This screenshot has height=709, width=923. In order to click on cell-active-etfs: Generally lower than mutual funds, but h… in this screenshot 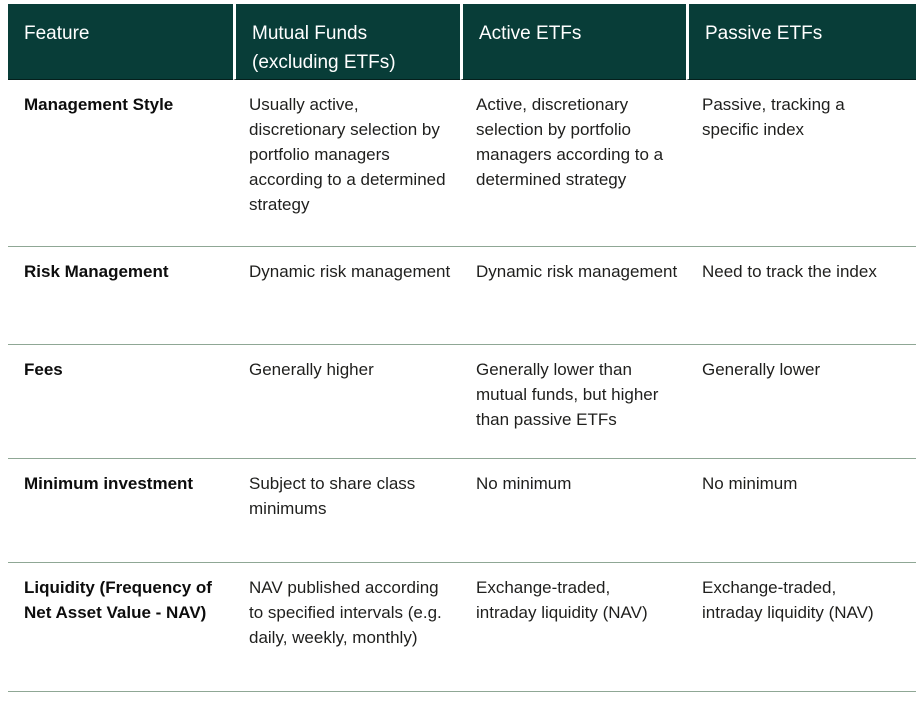, I will do `click(573, 401)`.